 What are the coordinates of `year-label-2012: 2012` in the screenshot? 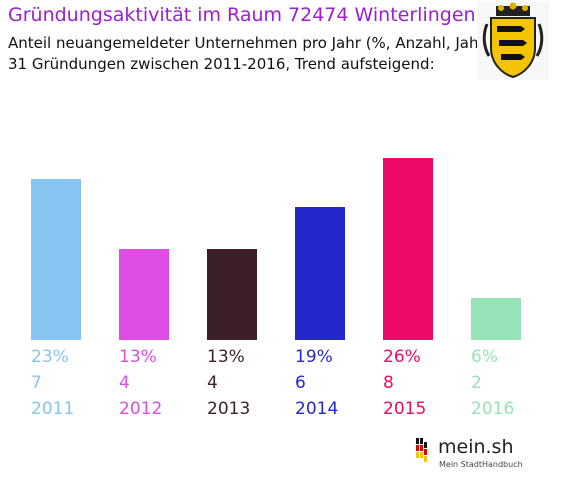 It's located at (141, 409).